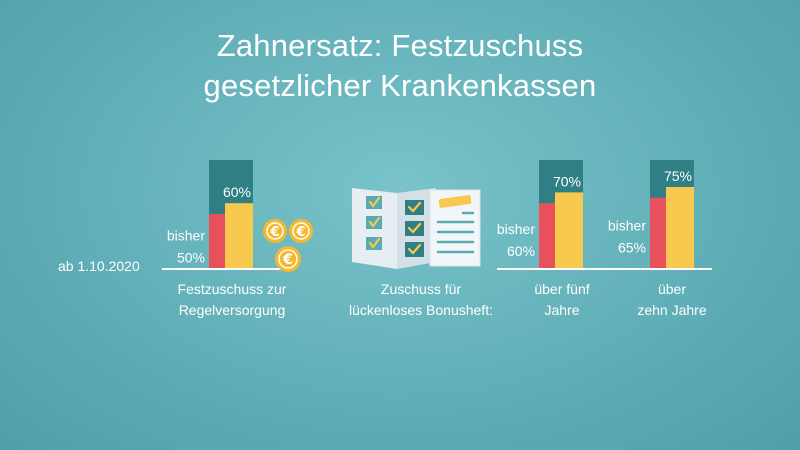  What do you see at coordinates (186, 236) in the screenshot?
I see `old-label-1: bisher` at bounding box center [186, 236].